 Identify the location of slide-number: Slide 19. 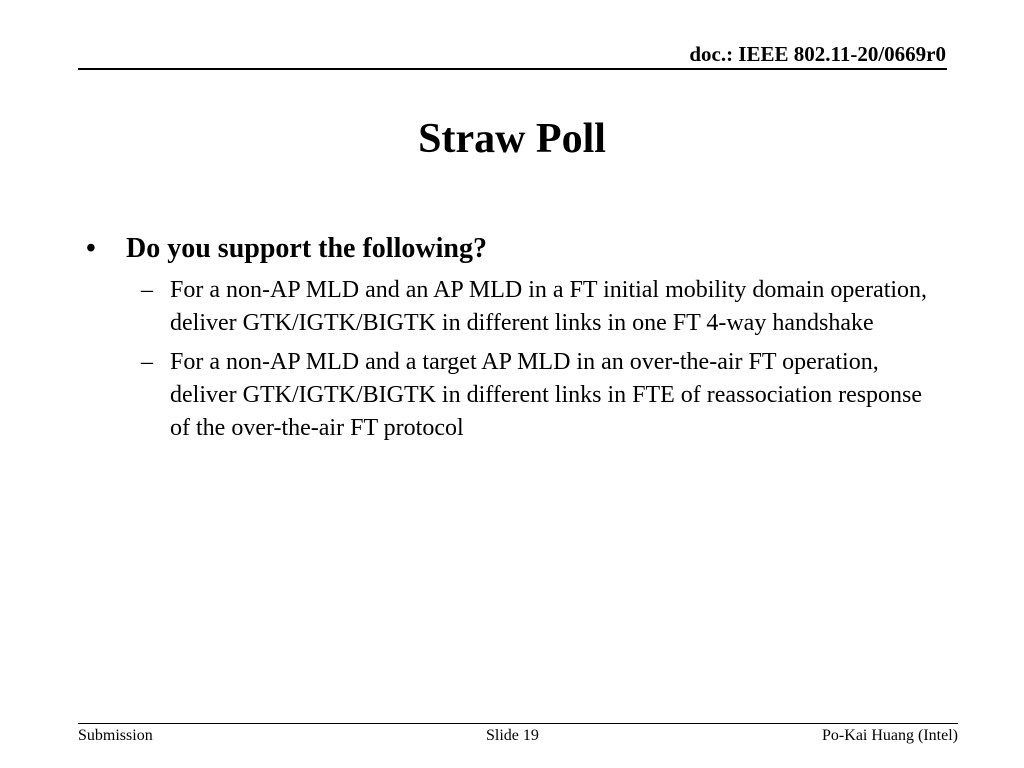
(512, 735).